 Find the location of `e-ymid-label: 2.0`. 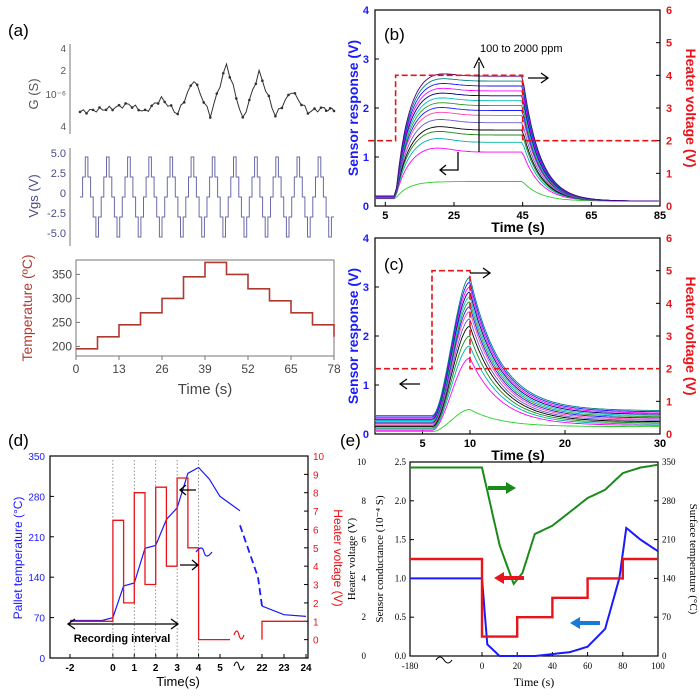

e-ymid-label: 2.0 is located at coordinates (401, 501).